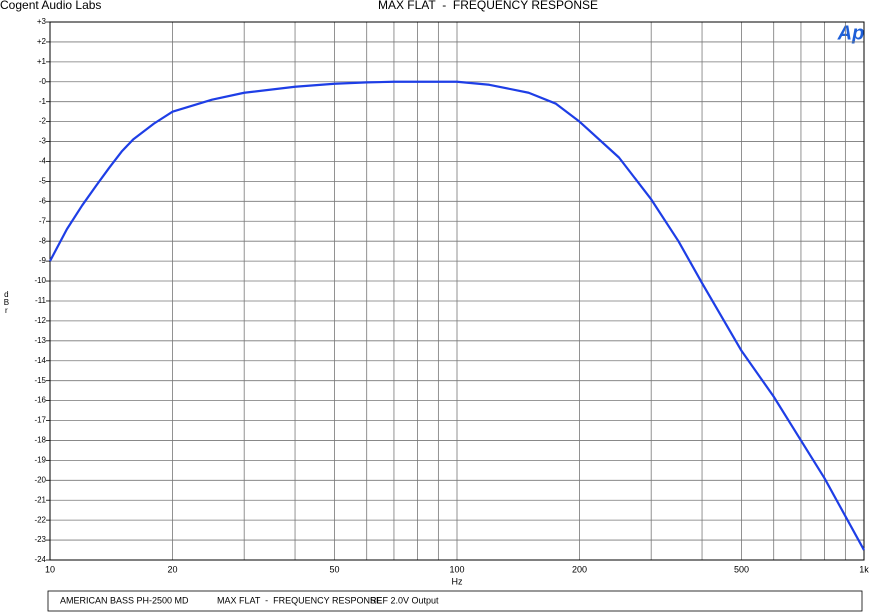 The height and width of the screenshot is (615, 870). What do you see at coordinates (457, 581) in the screenshot?
I see `x-axis-label: Hz` at bounding box center [457, 581].